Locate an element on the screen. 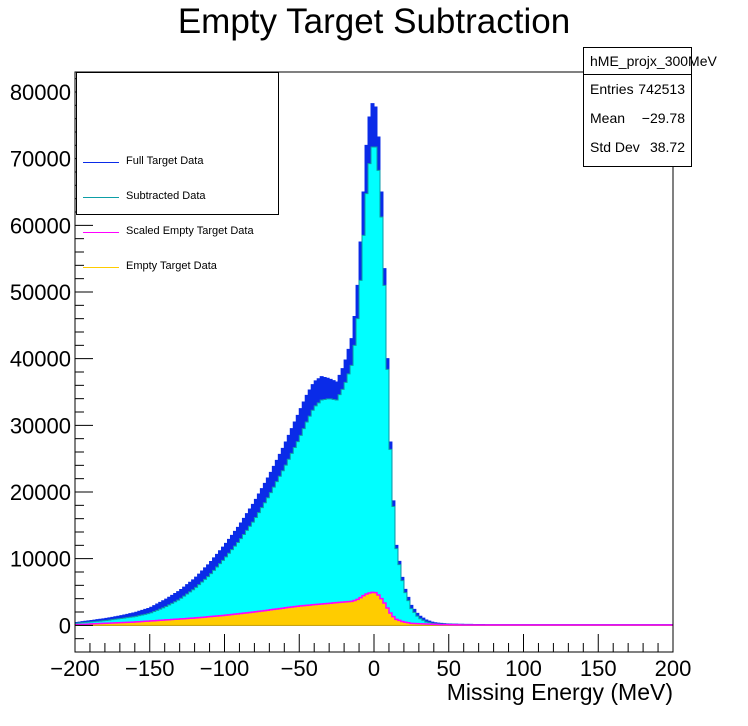  x-tick-label: 0 is located at coordinates (374, 668).